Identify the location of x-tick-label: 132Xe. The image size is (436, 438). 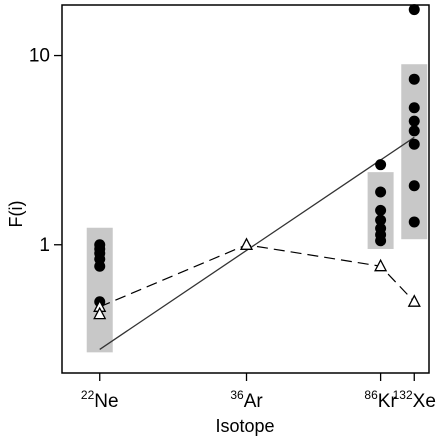
(414, 400).